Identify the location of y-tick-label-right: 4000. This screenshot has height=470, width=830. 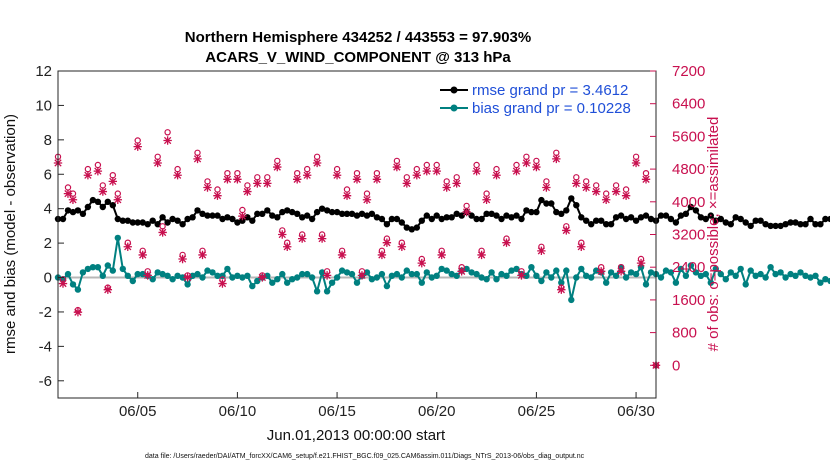
(688, 202).